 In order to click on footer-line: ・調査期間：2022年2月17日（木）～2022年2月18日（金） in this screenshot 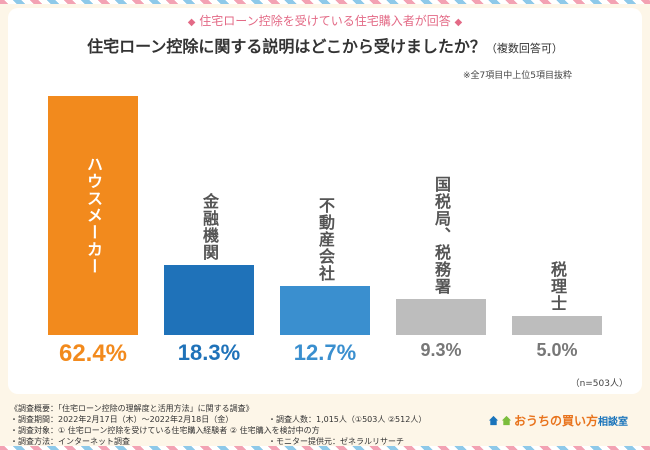, I will do `click(122, 419)`.